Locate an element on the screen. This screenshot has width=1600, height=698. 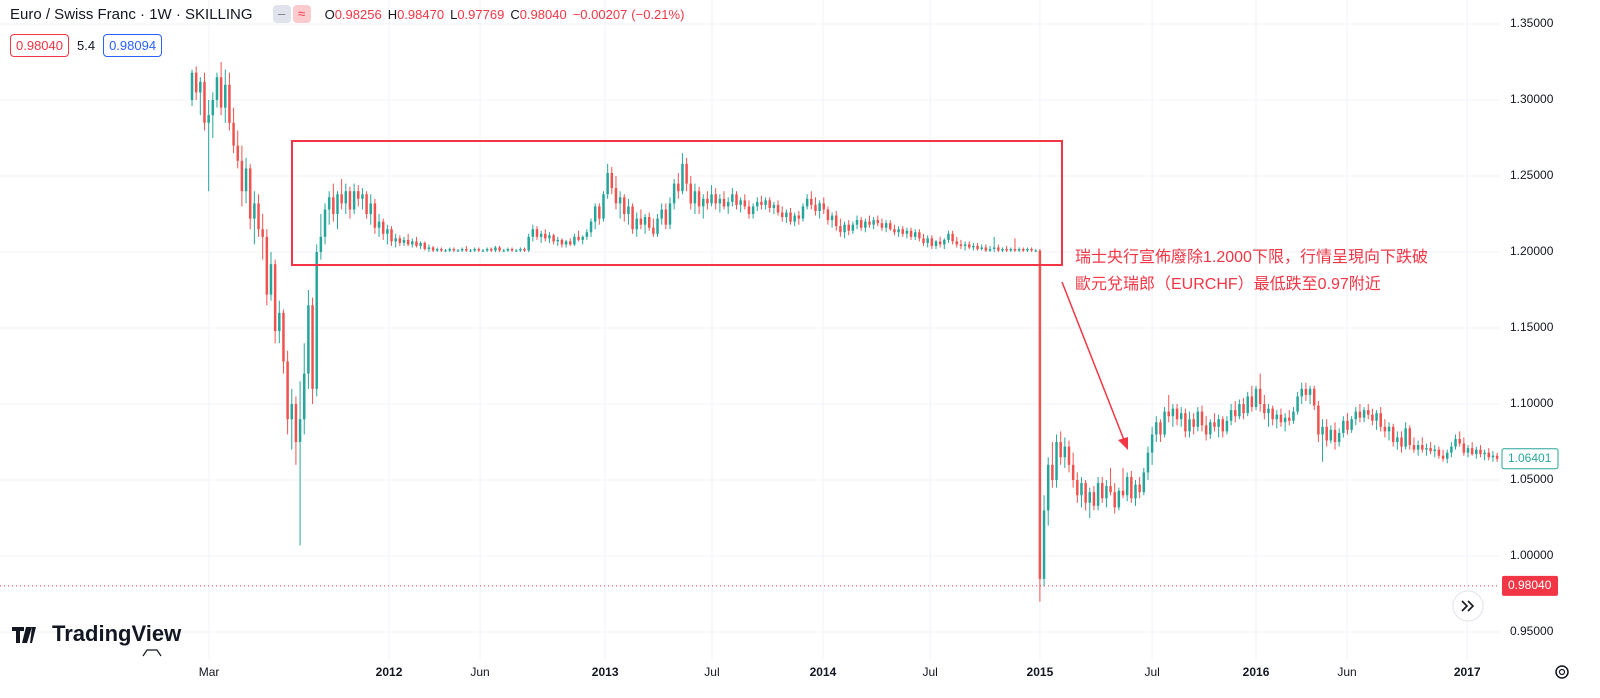
spread: 5.4 is located at coordinates (86, 45).